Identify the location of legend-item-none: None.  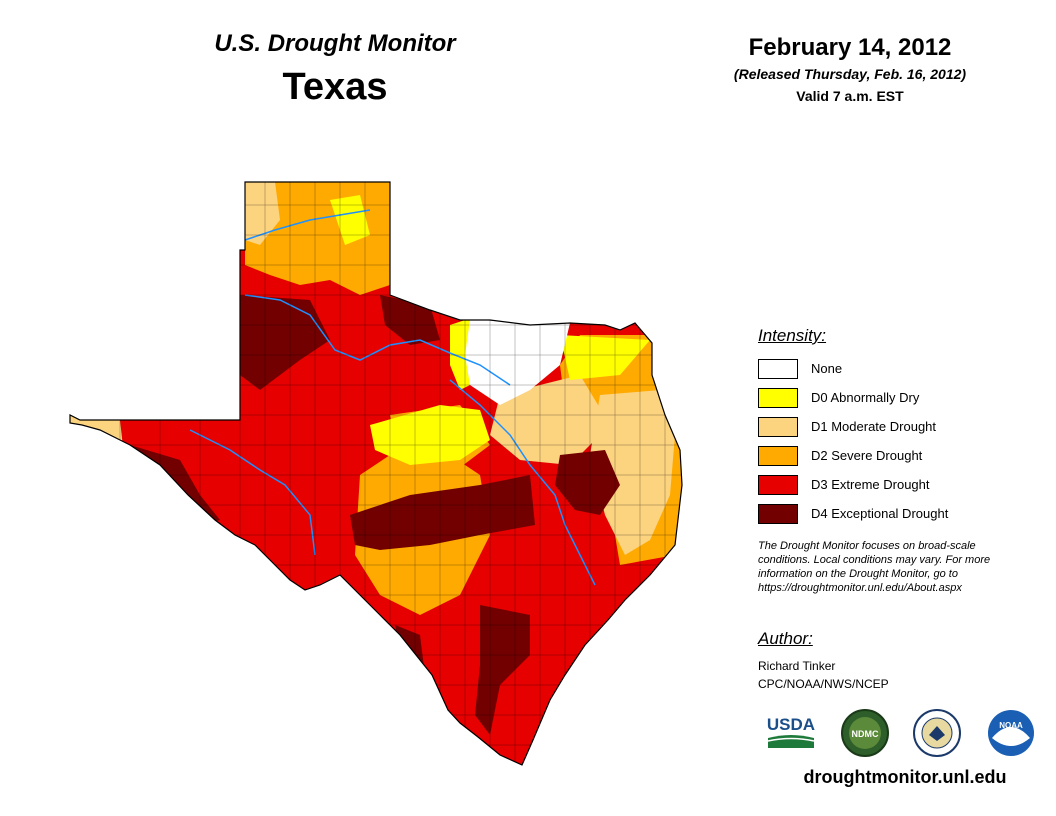
(853, 368).